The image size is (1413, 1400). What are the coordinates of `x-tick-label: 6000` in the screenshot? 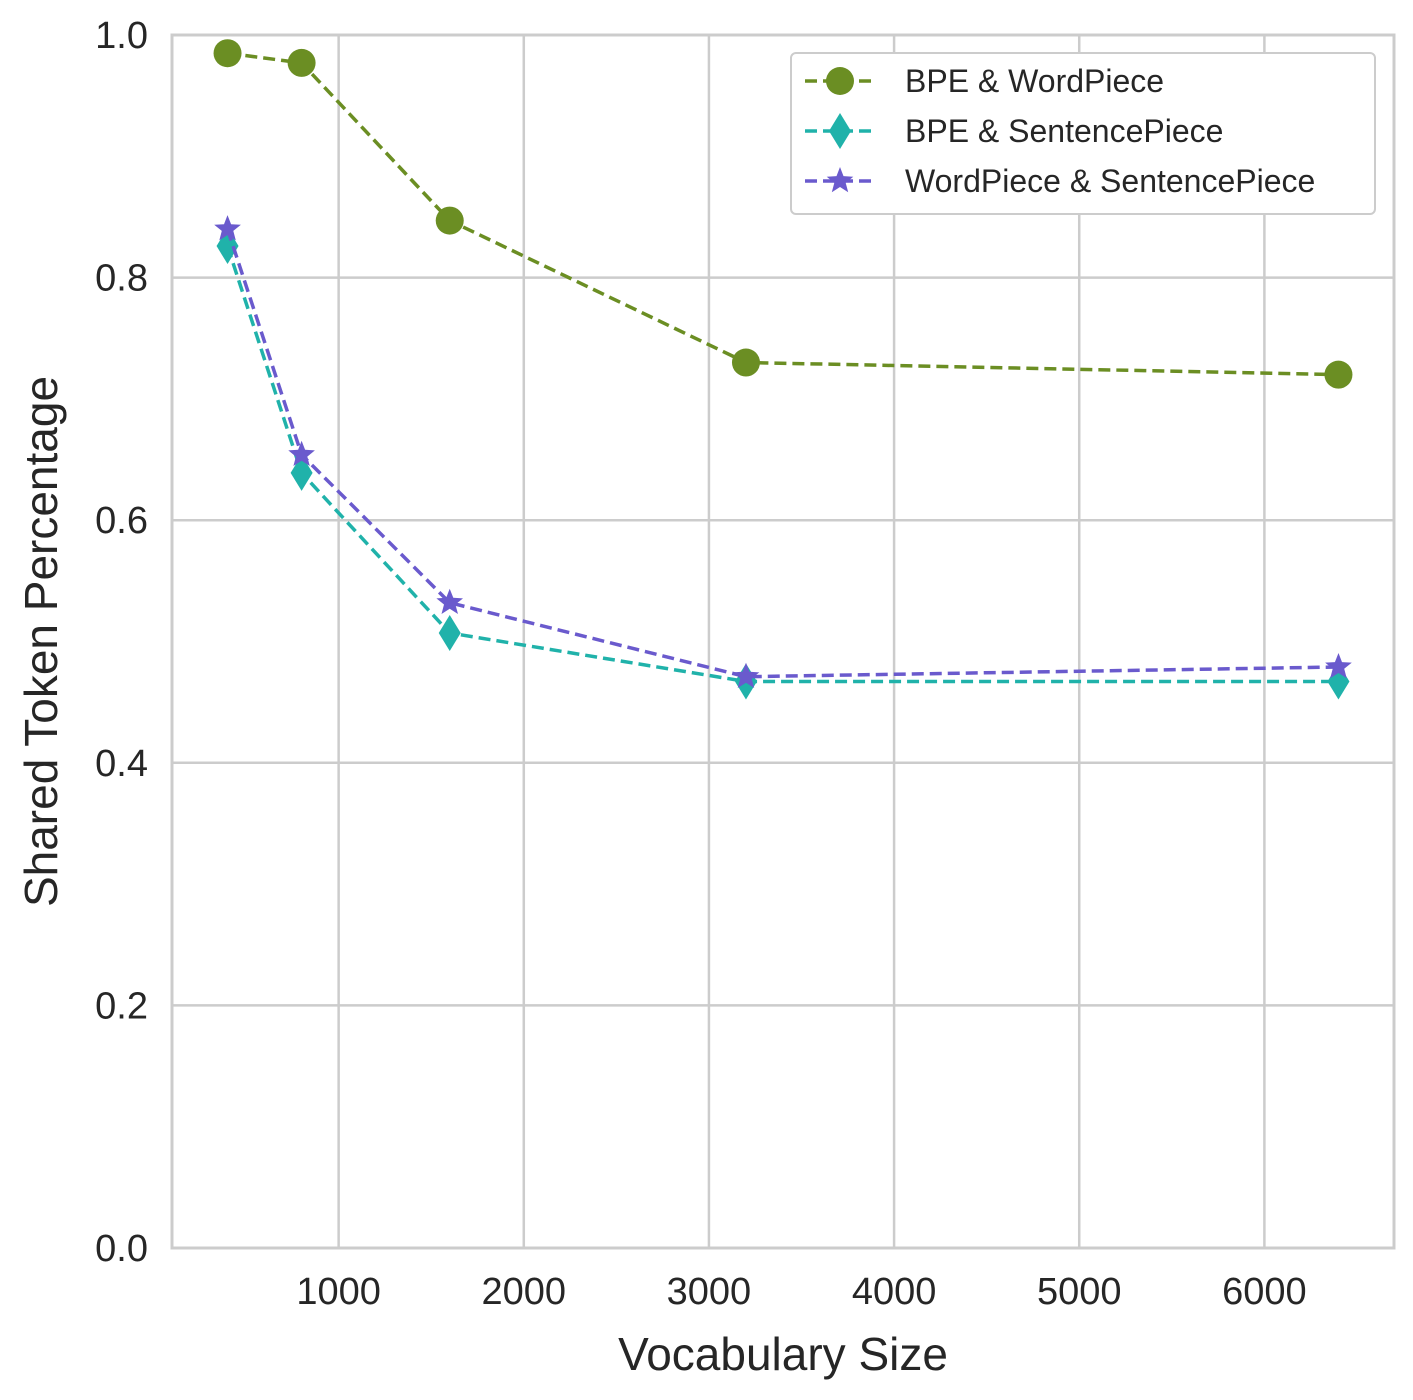 It's located at (1264, 1292).